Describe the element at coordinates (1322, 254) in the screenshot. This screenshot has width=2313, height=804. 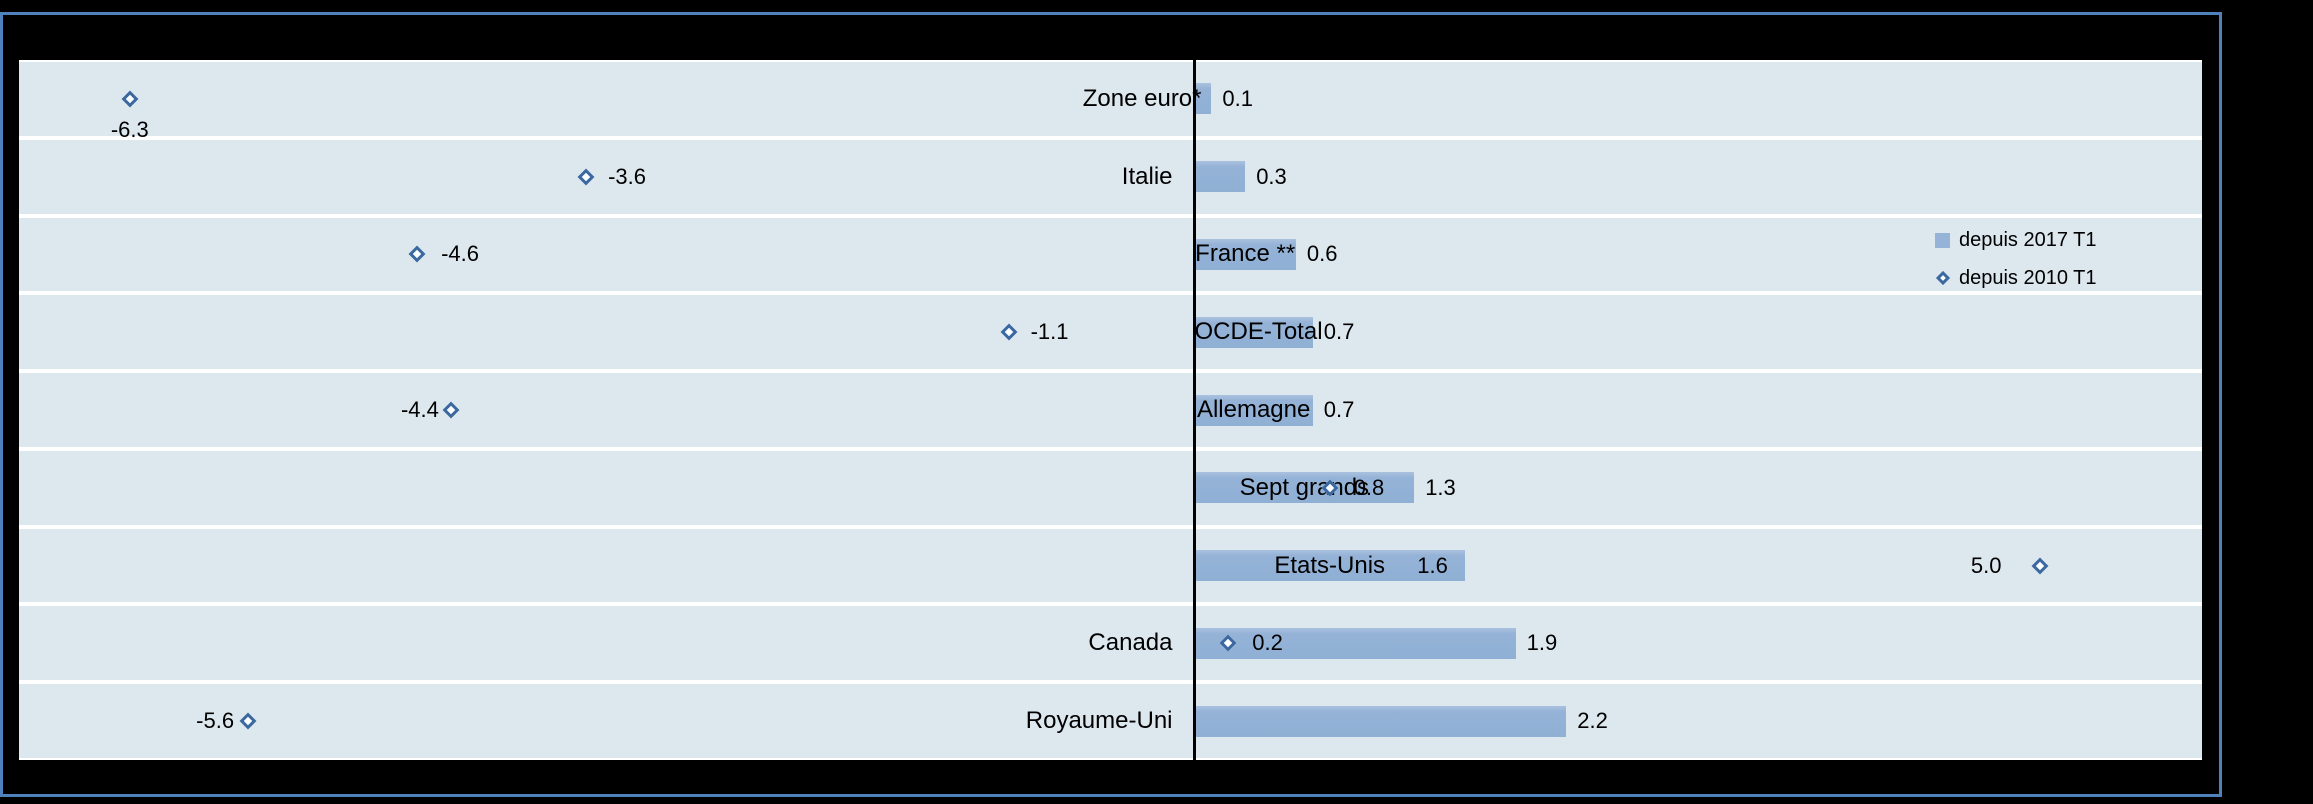
I see `bar-value-label: 0.6` at that location.